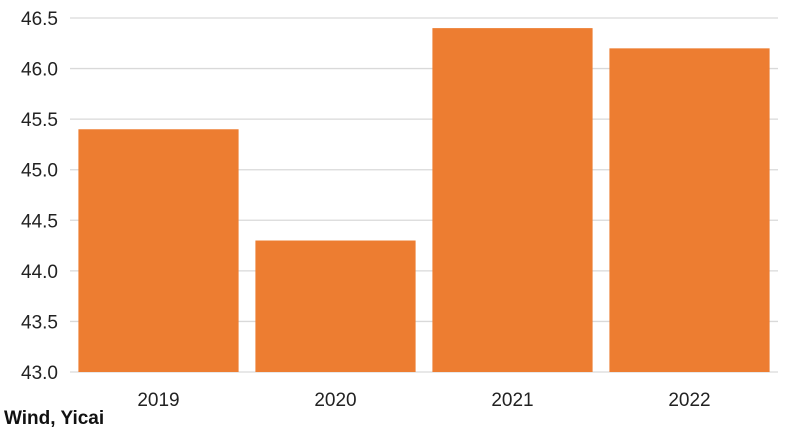  Describe the element at coordinates (689, 400) in the screenshot. I see `x-tick-label: 2022` at that location.